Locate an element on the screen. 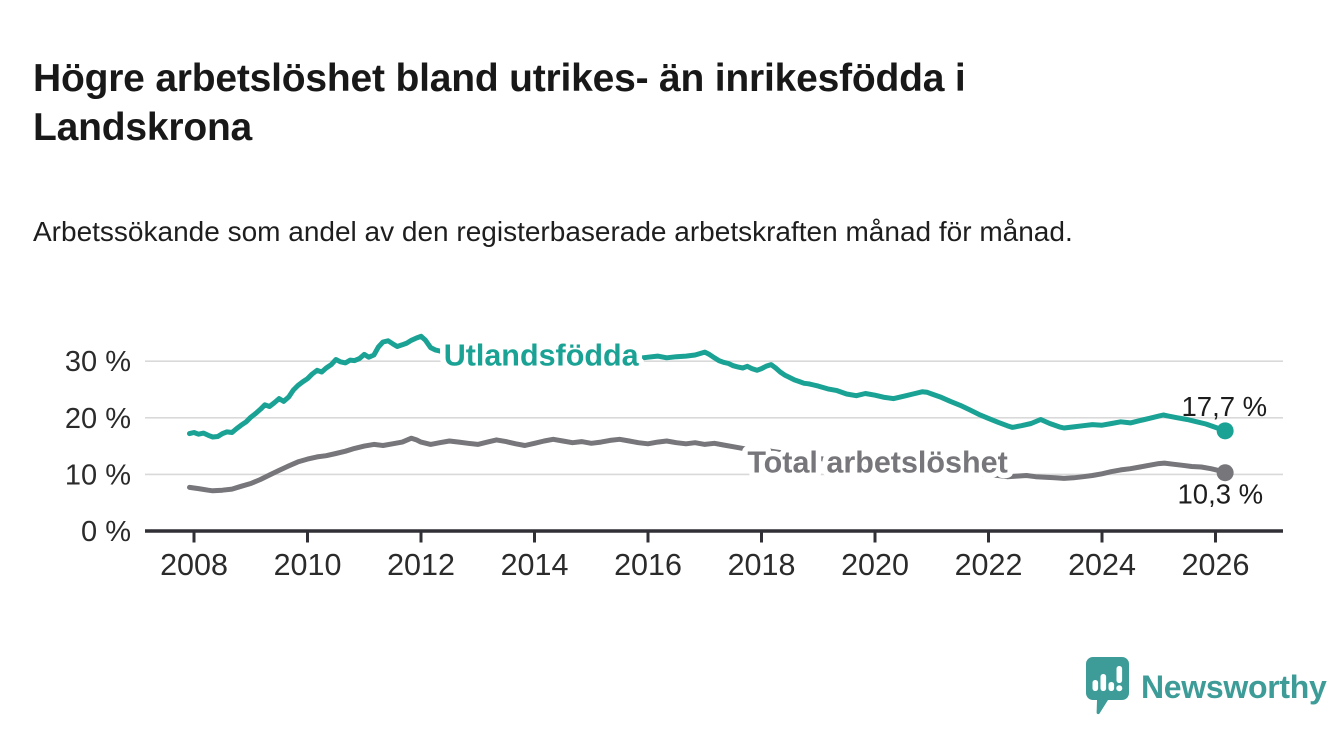 This screenshot has height=734, width=1340. y-axis-labels: 0 % 10 % 20 % 30 % is located at coordinates (98, 447).